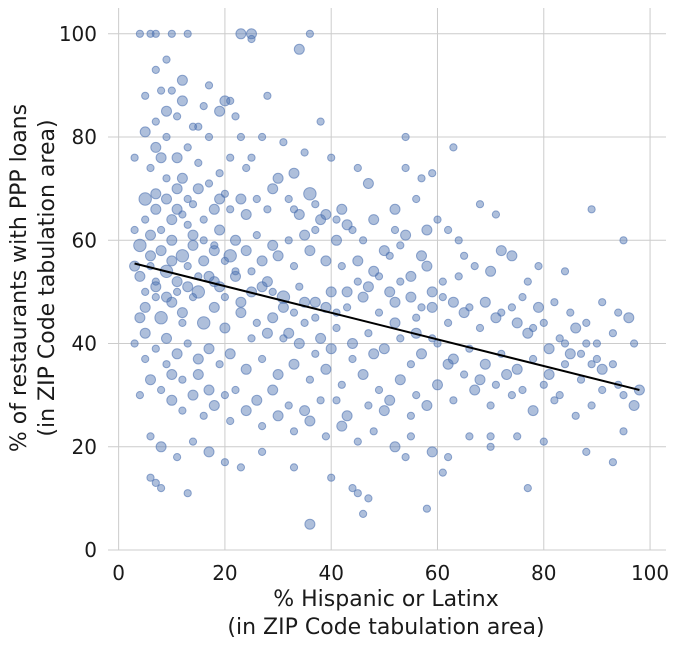 The width and height of the screenshot is (676, 647). I want to click on x-tick-label: 60, so click(437, 573).